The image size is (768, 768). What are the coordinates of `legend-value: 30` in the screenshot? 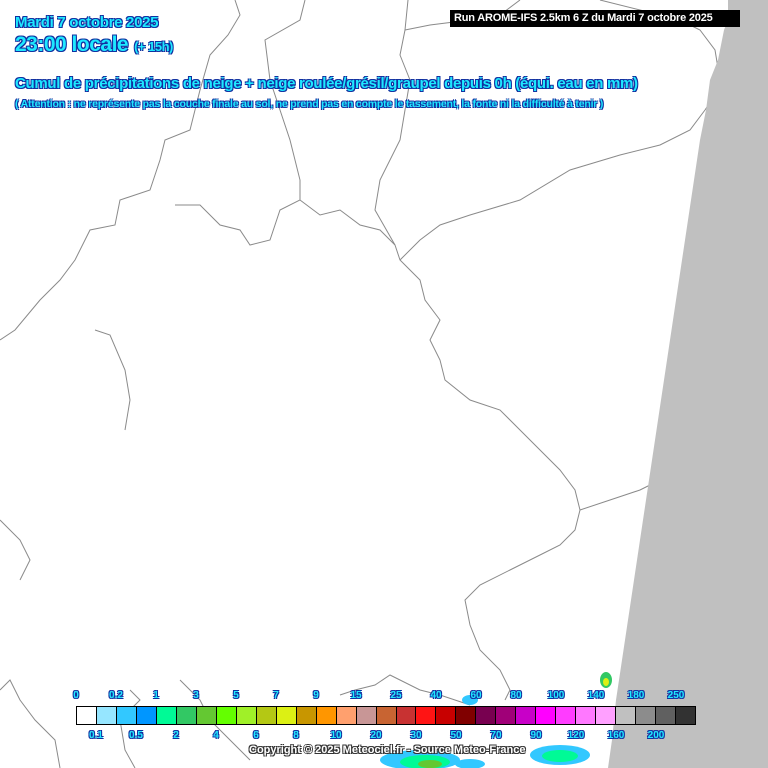 It's located at (416, 735).